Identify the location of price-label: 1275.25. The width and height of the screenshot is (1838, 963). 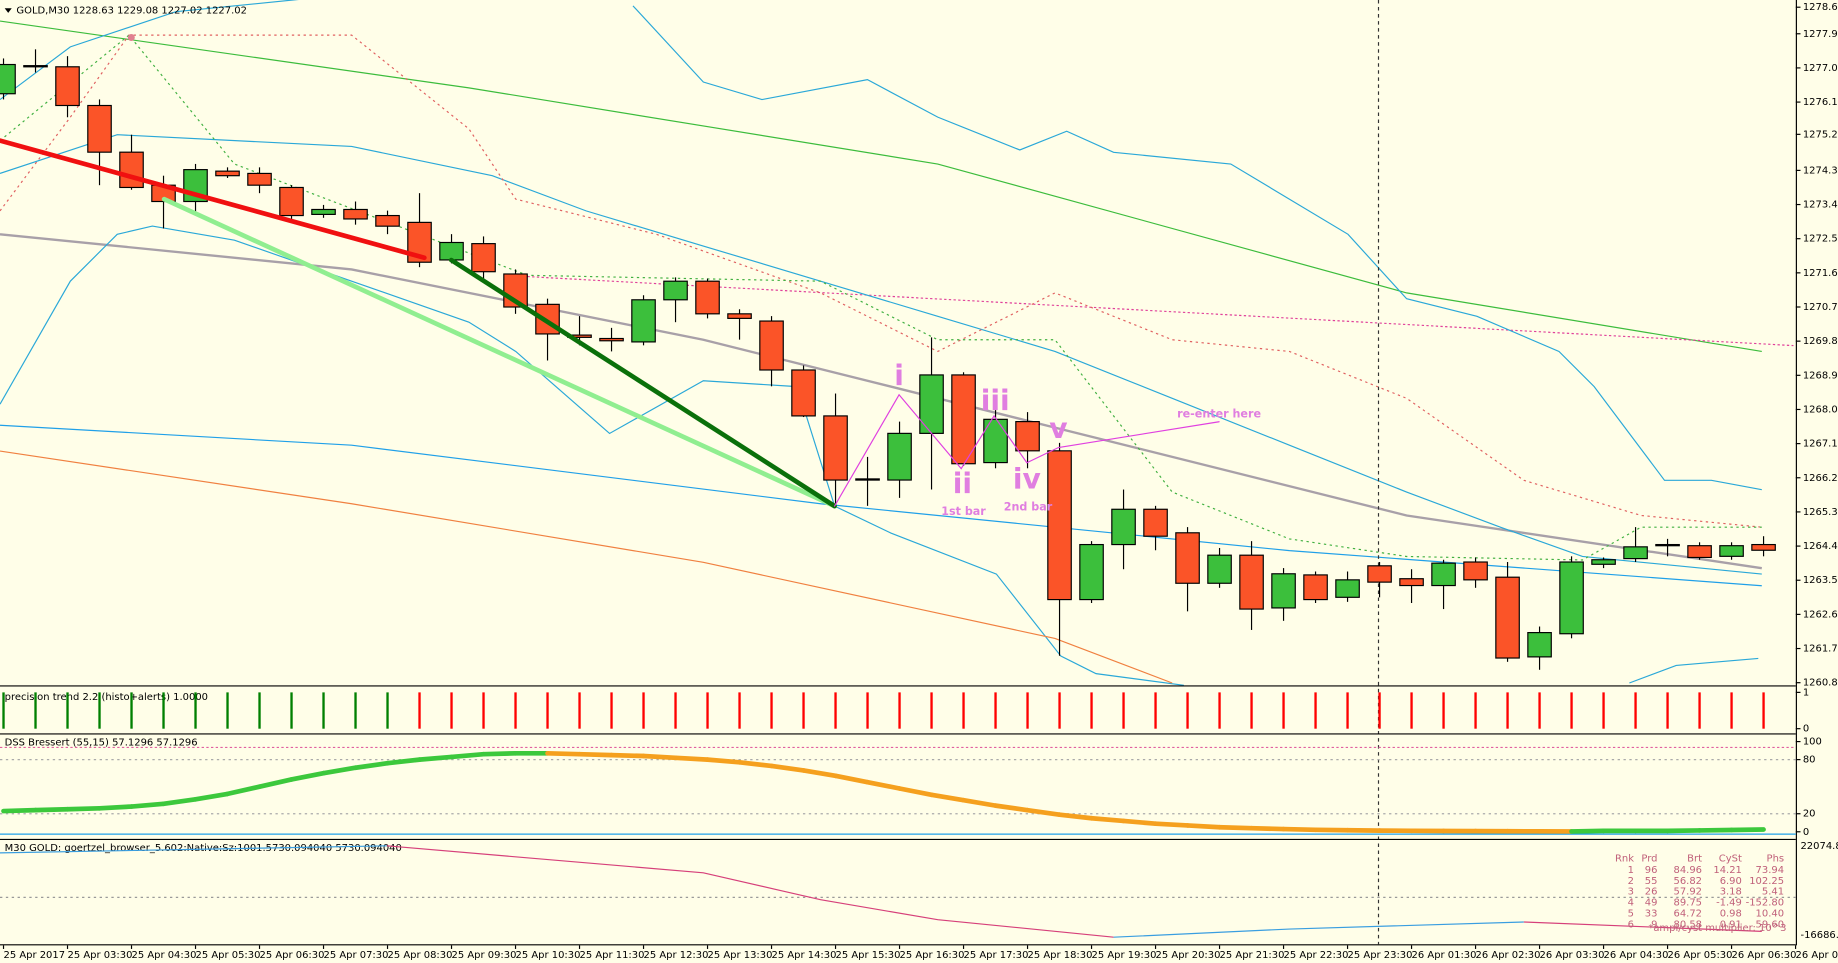
(1820, 134).